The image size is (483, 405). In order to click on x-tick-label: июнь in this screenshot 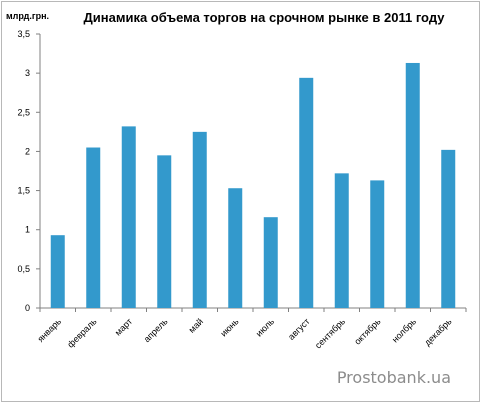, I will do `click(229, 327)`.